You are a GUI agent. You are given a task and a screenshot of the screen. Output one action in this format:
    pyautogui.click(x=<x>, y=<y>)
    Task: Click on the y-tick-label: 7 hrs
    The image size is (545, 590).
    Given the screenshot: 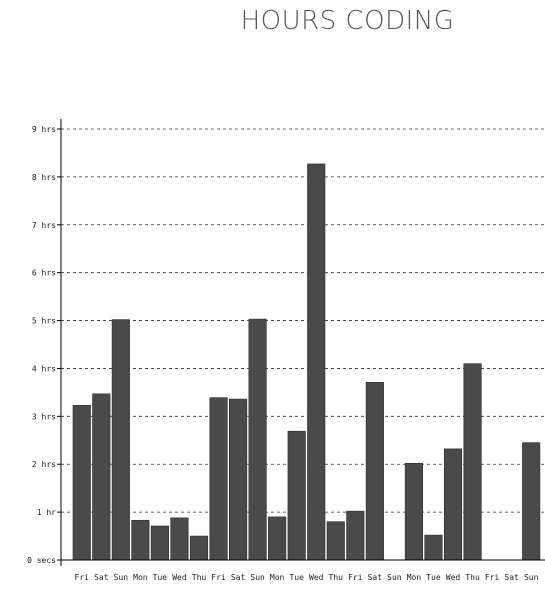 What is the action you would take?
    pyautogui.click(x=44, y=225)
    